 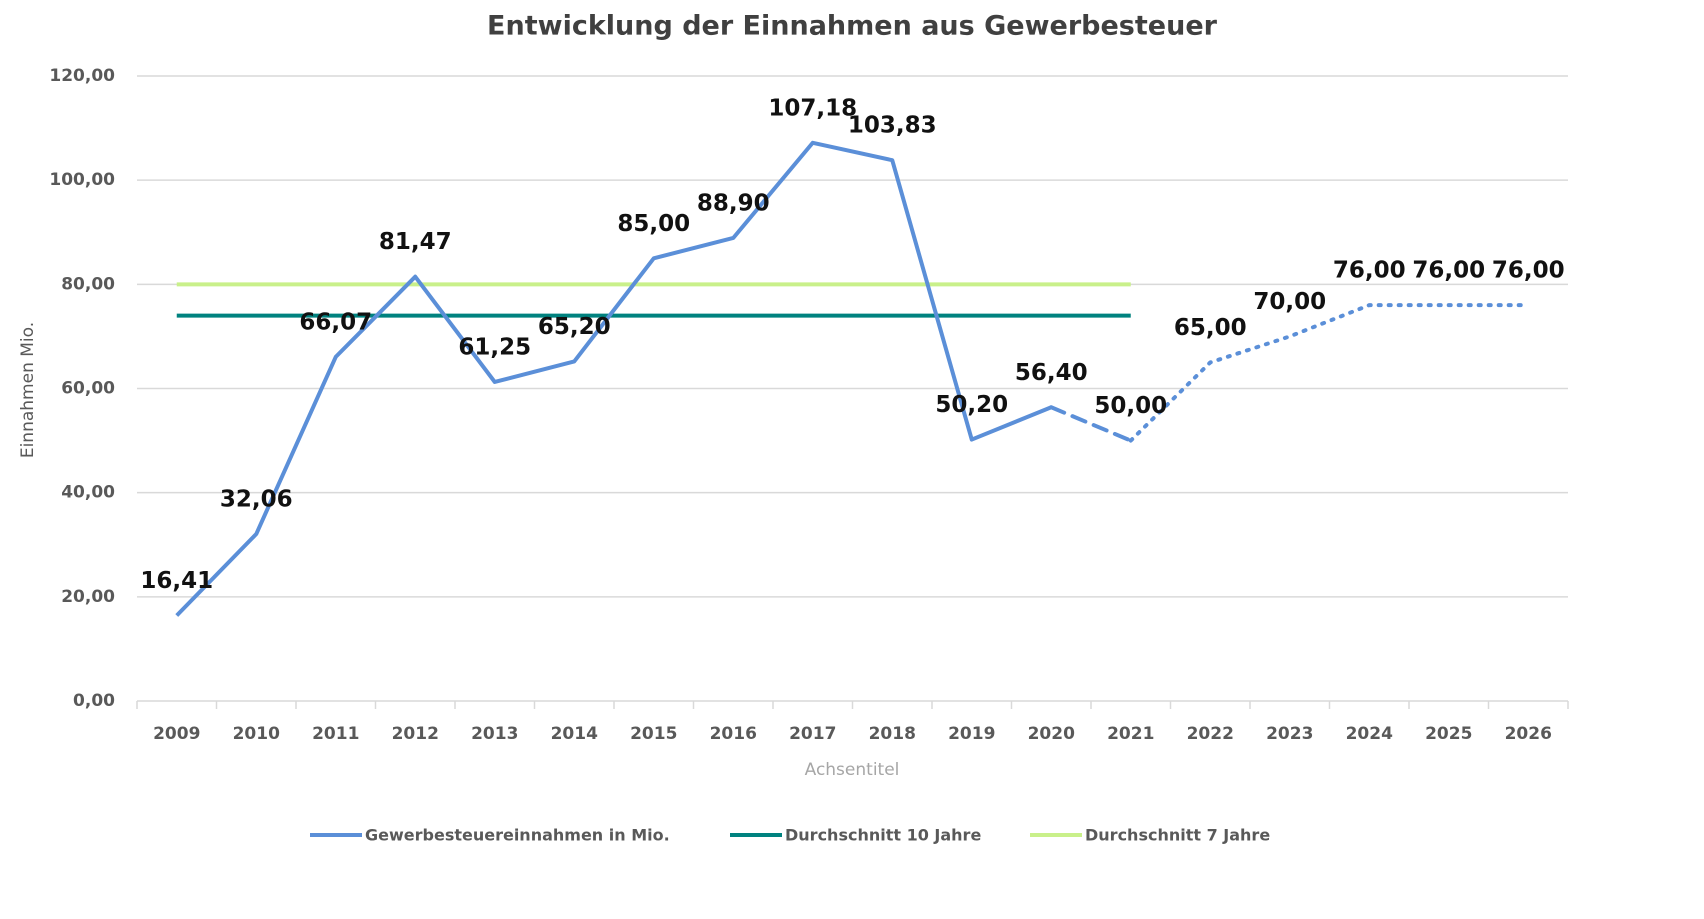 I want to click on y-tick-label: 120,00, so click(x=82, y=76).